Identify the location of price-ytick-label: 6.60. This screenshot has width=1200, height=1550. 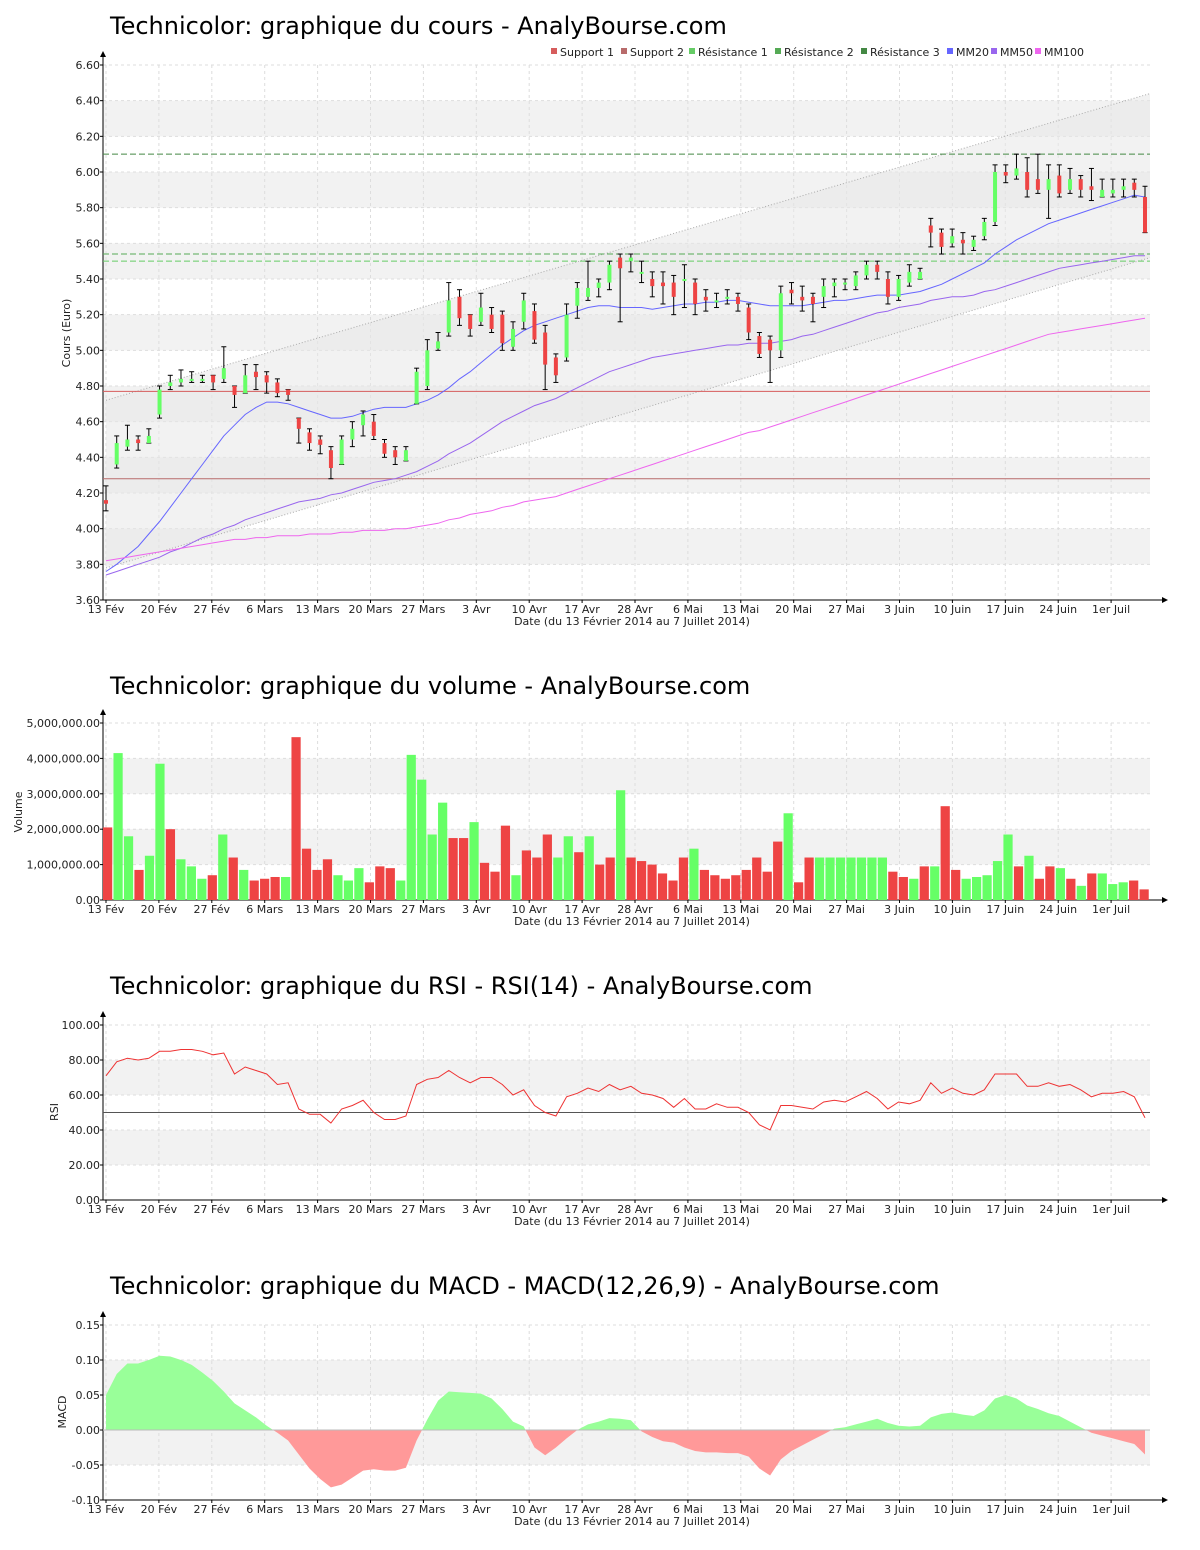
(88, 65).